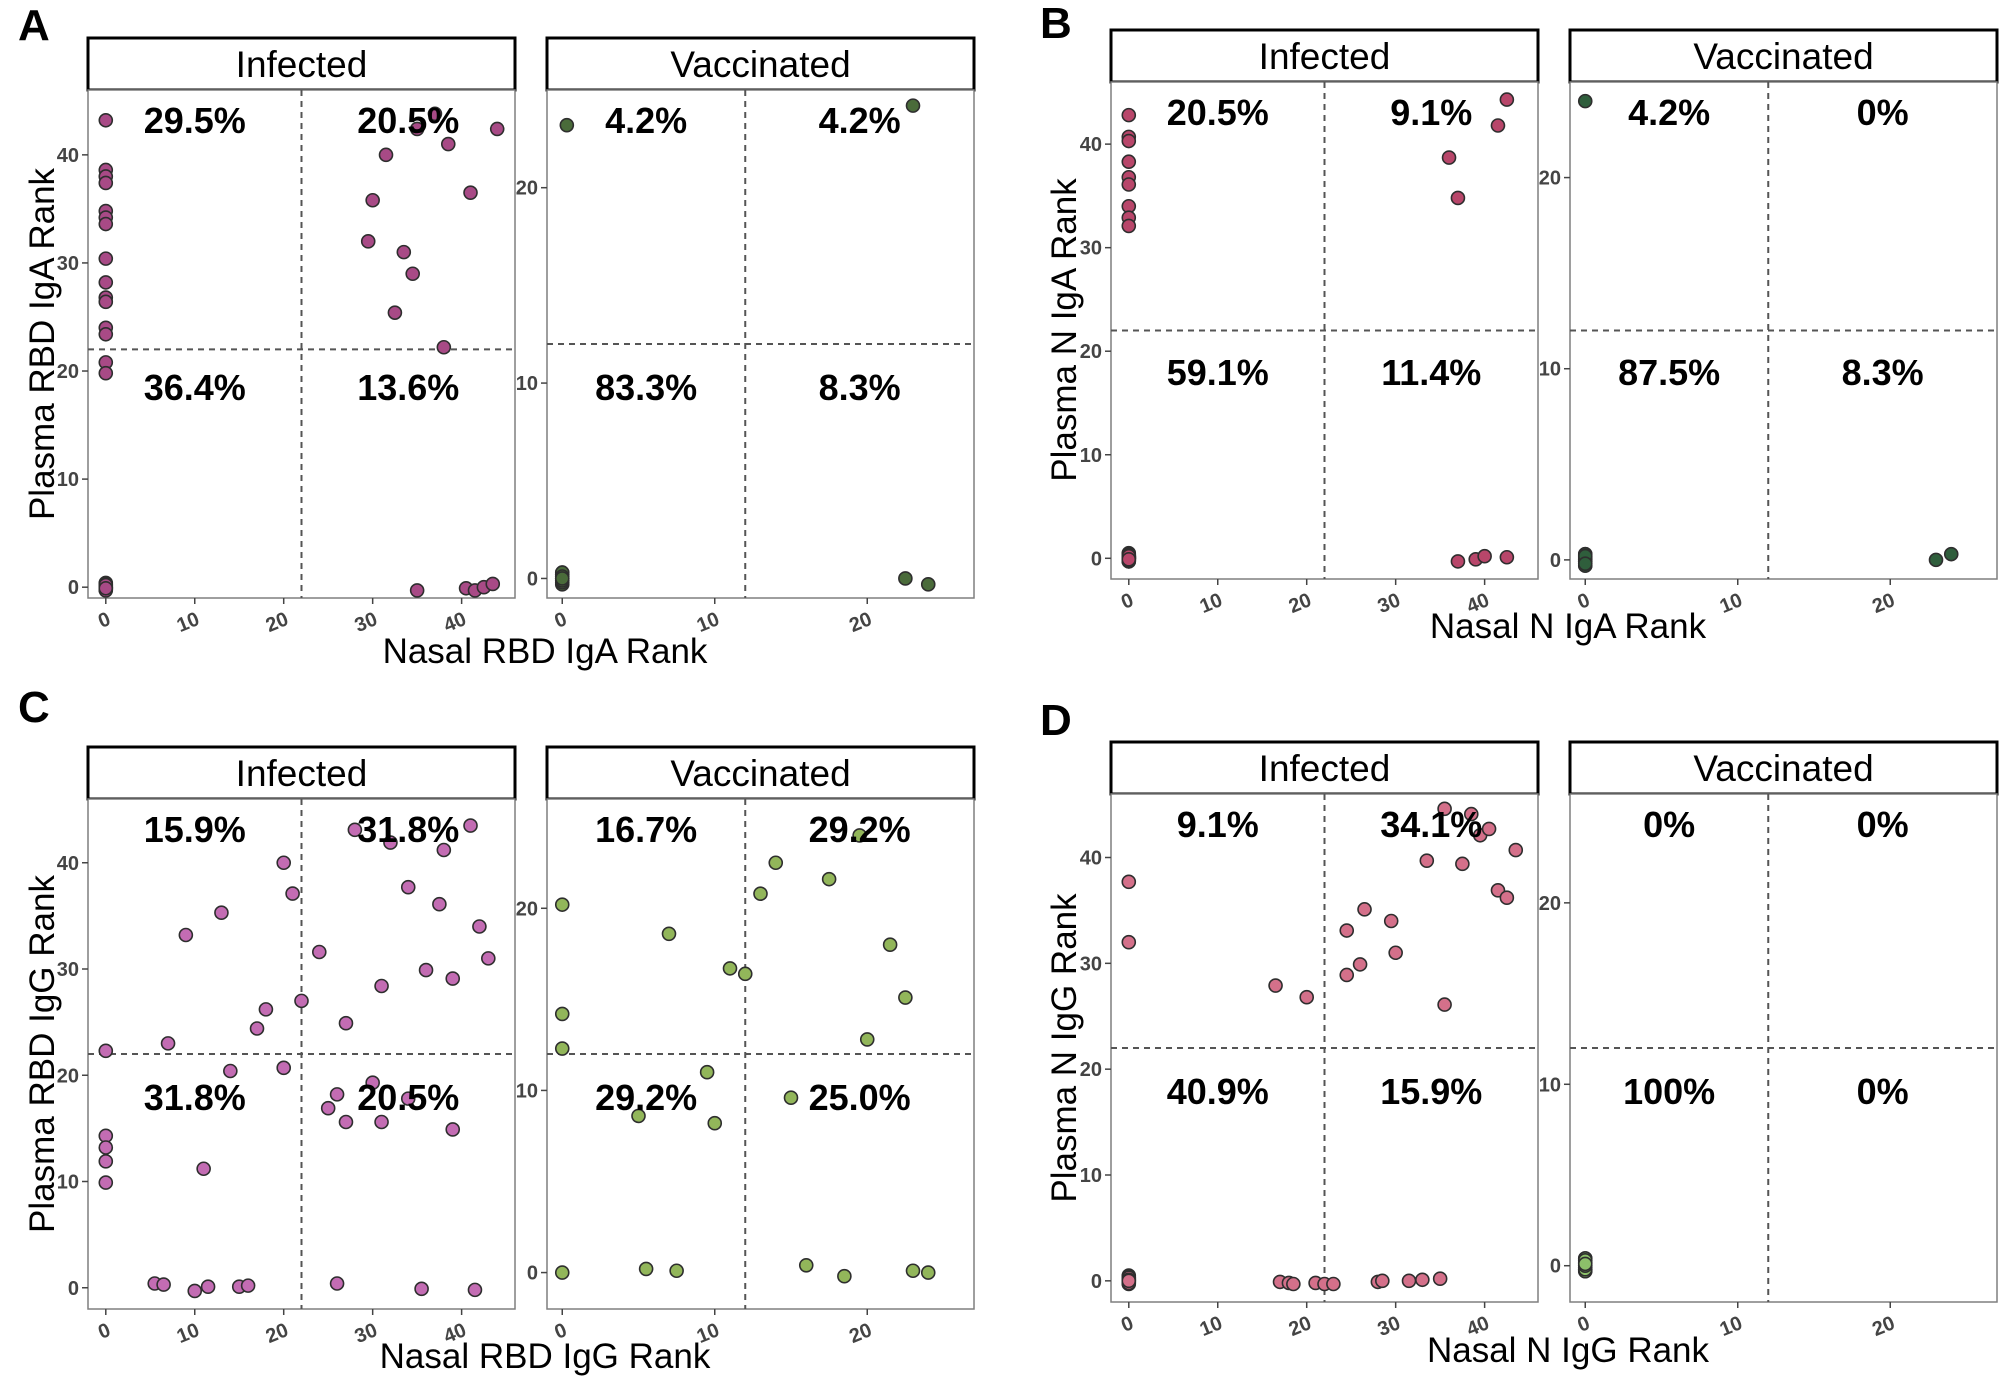 This screenshot has width=2006, height=1400. I want to click on quadrant-label-bottom-left: 100%, so click(1669, 1091).